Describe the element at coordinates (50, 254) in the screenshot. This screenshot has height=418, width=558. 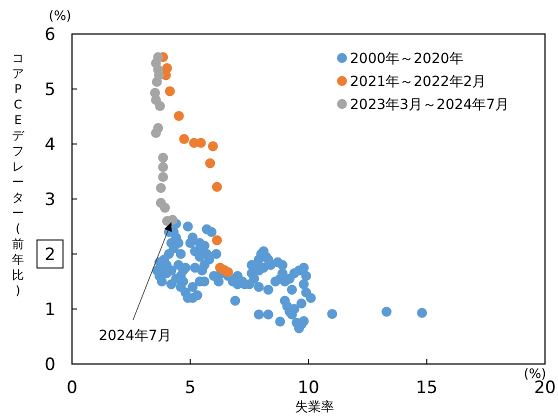
I see `y-tick-label: 2` at that location.